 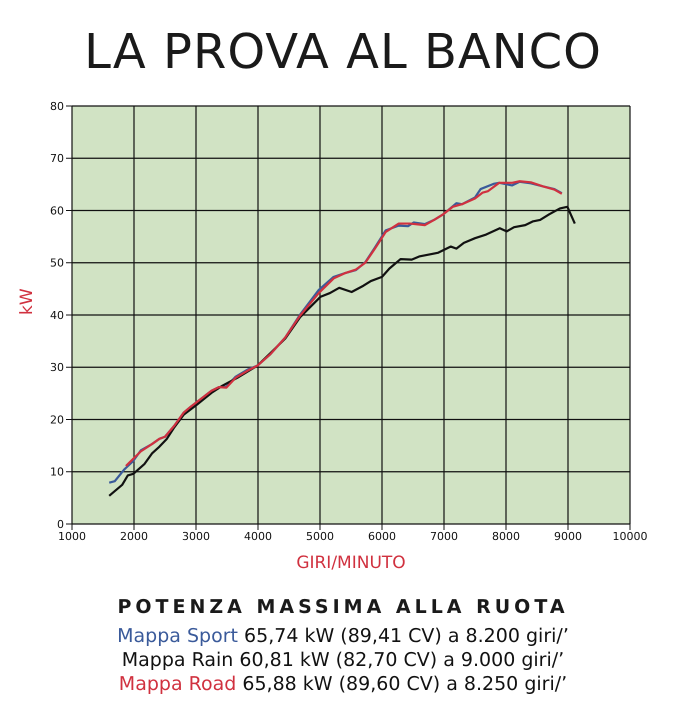 What do you see at coordinates (177, 636) in the screenshot?
I see `text: Mappa Sport` at bounding box center [177, 636].